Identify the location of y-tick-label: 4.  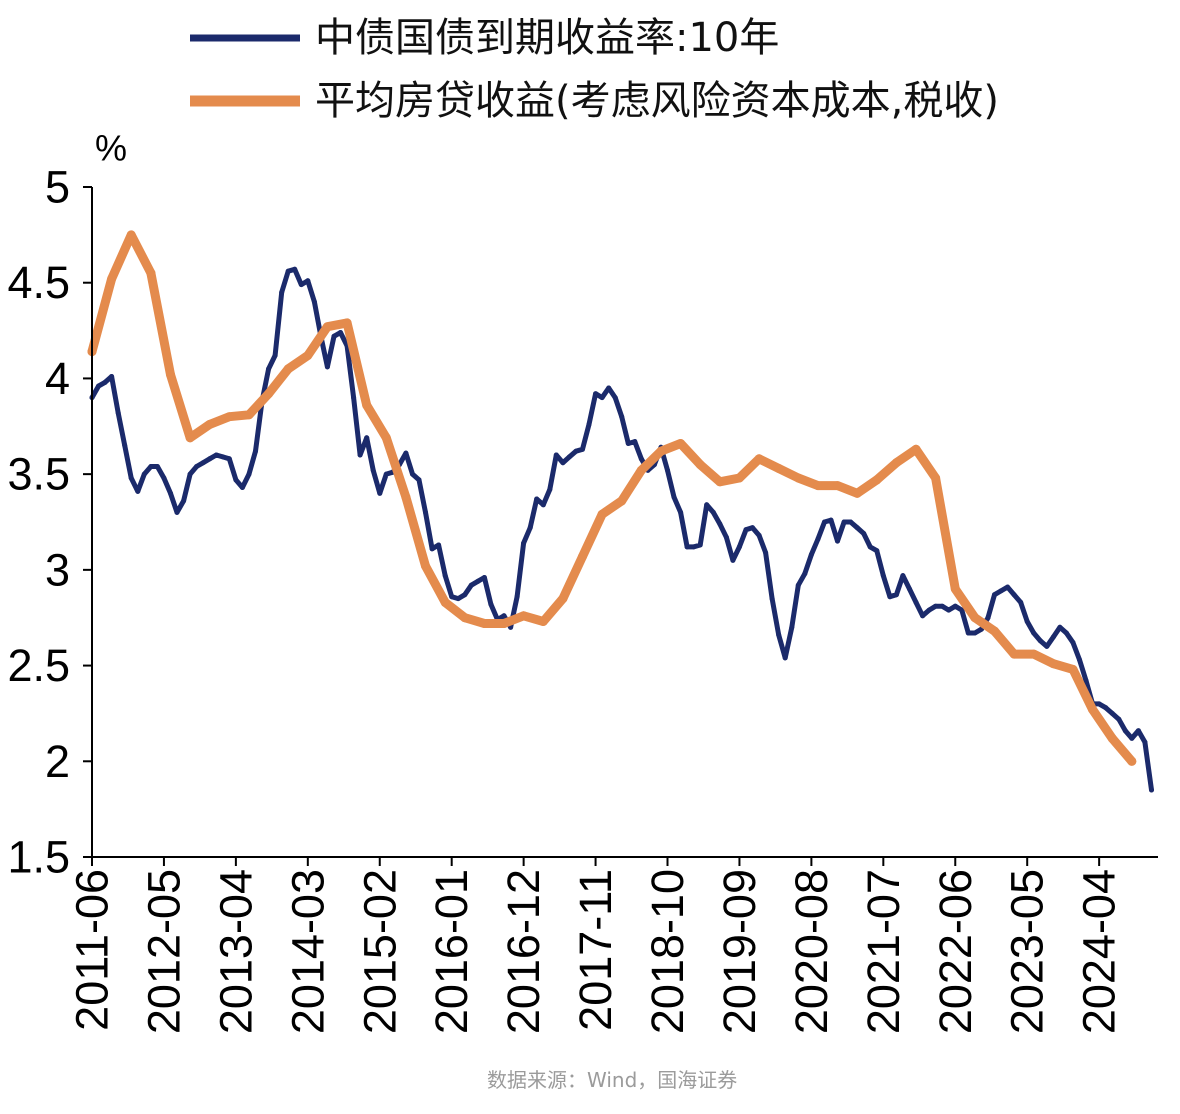
(57, 378).